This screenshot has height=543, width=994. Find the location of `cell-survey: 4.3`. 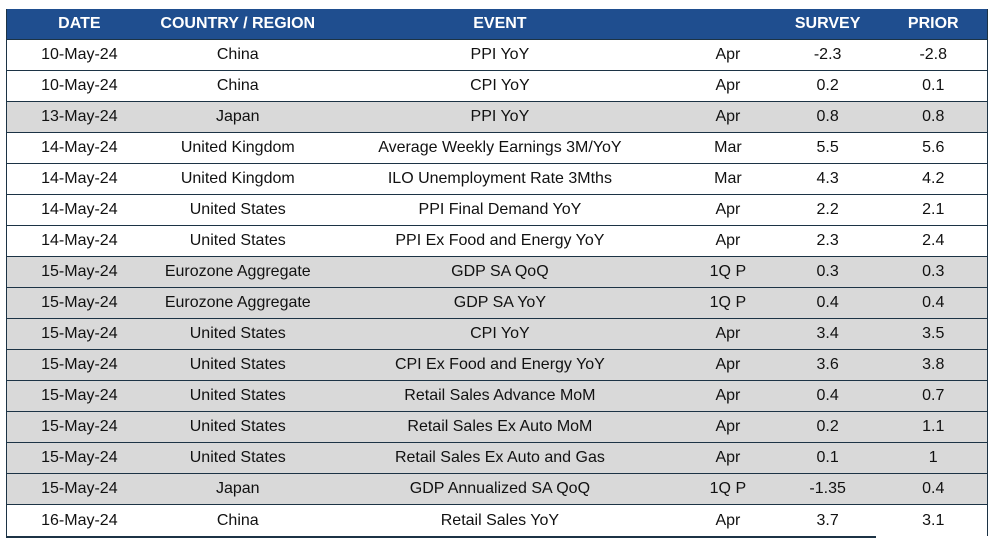

cell-survey: 4.3 is located at coordinates (827, 178).